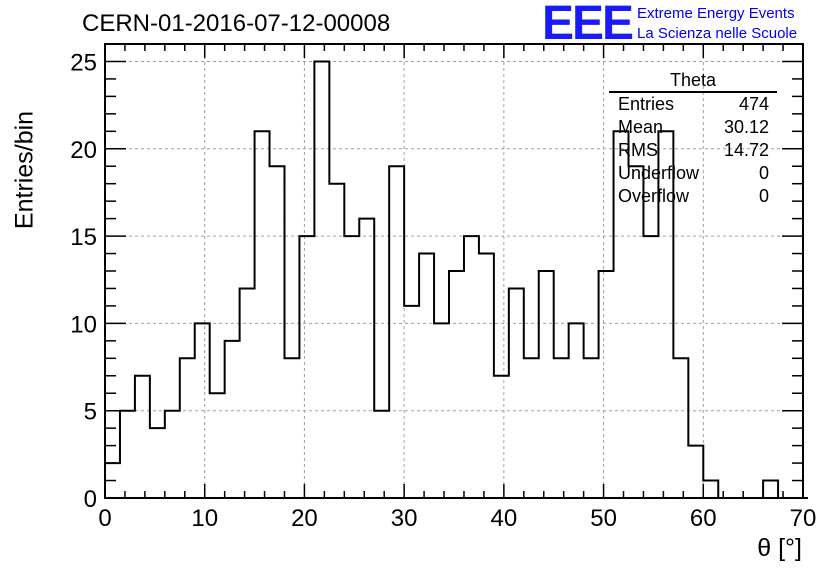 The width and height of the screenshot is (836, 572). What do you see at coordinates (659, 173) in the screenshot?
I see `stats-label: Underflow` at bounding box center [659, 173].